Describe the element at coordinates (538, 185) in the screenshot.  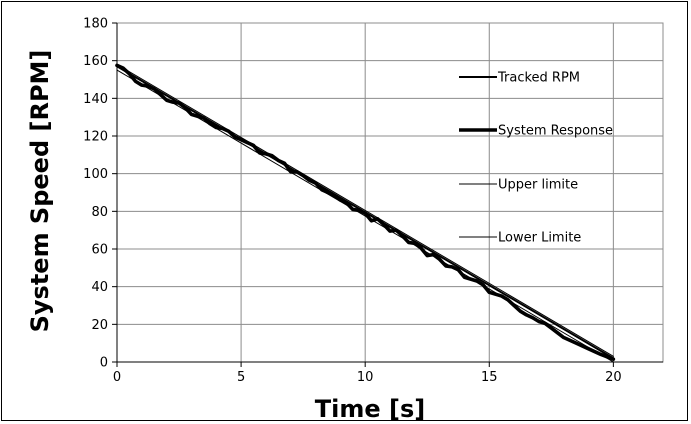
I see `legend-label-upper-limite: Upper limite` at that location.